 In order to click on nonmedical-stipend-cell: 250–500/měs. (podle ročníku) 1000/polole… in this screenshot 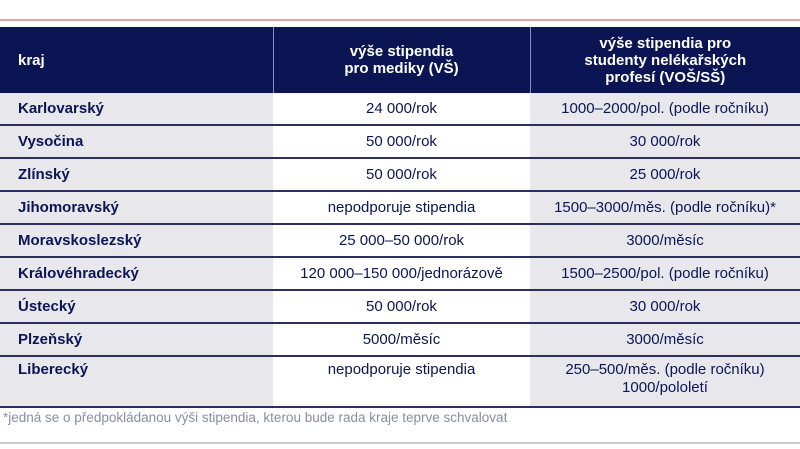, I will do `click(665, 382)`.